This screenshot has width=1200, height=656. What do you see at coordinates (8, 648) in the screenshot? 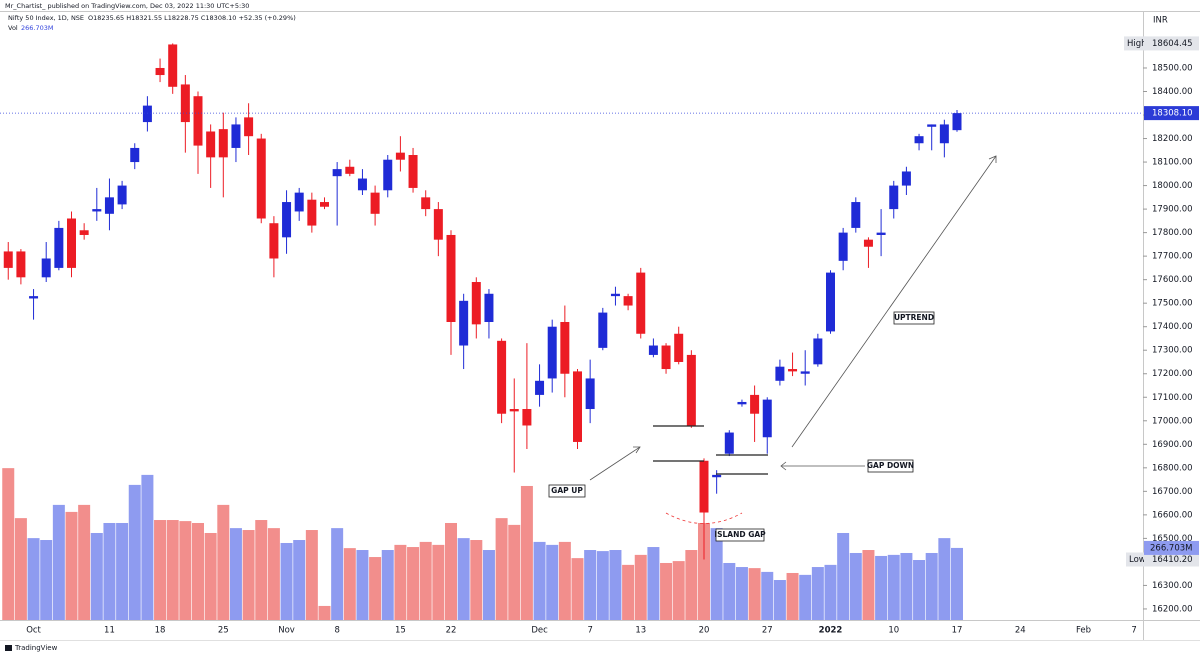
I see `logo` at bounding box center [8, 648].